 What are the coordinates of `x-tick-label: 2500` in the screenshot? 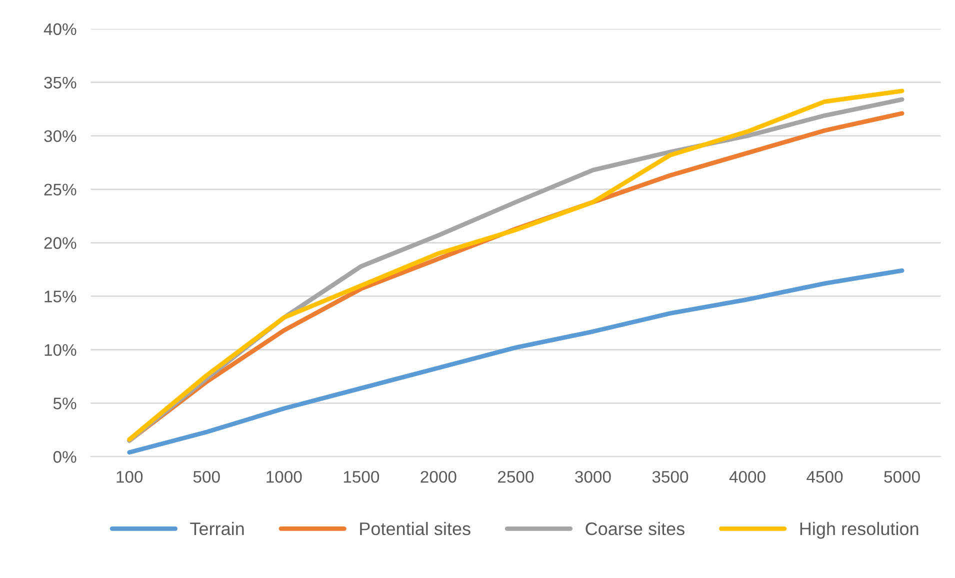 It's located at (516, 476).